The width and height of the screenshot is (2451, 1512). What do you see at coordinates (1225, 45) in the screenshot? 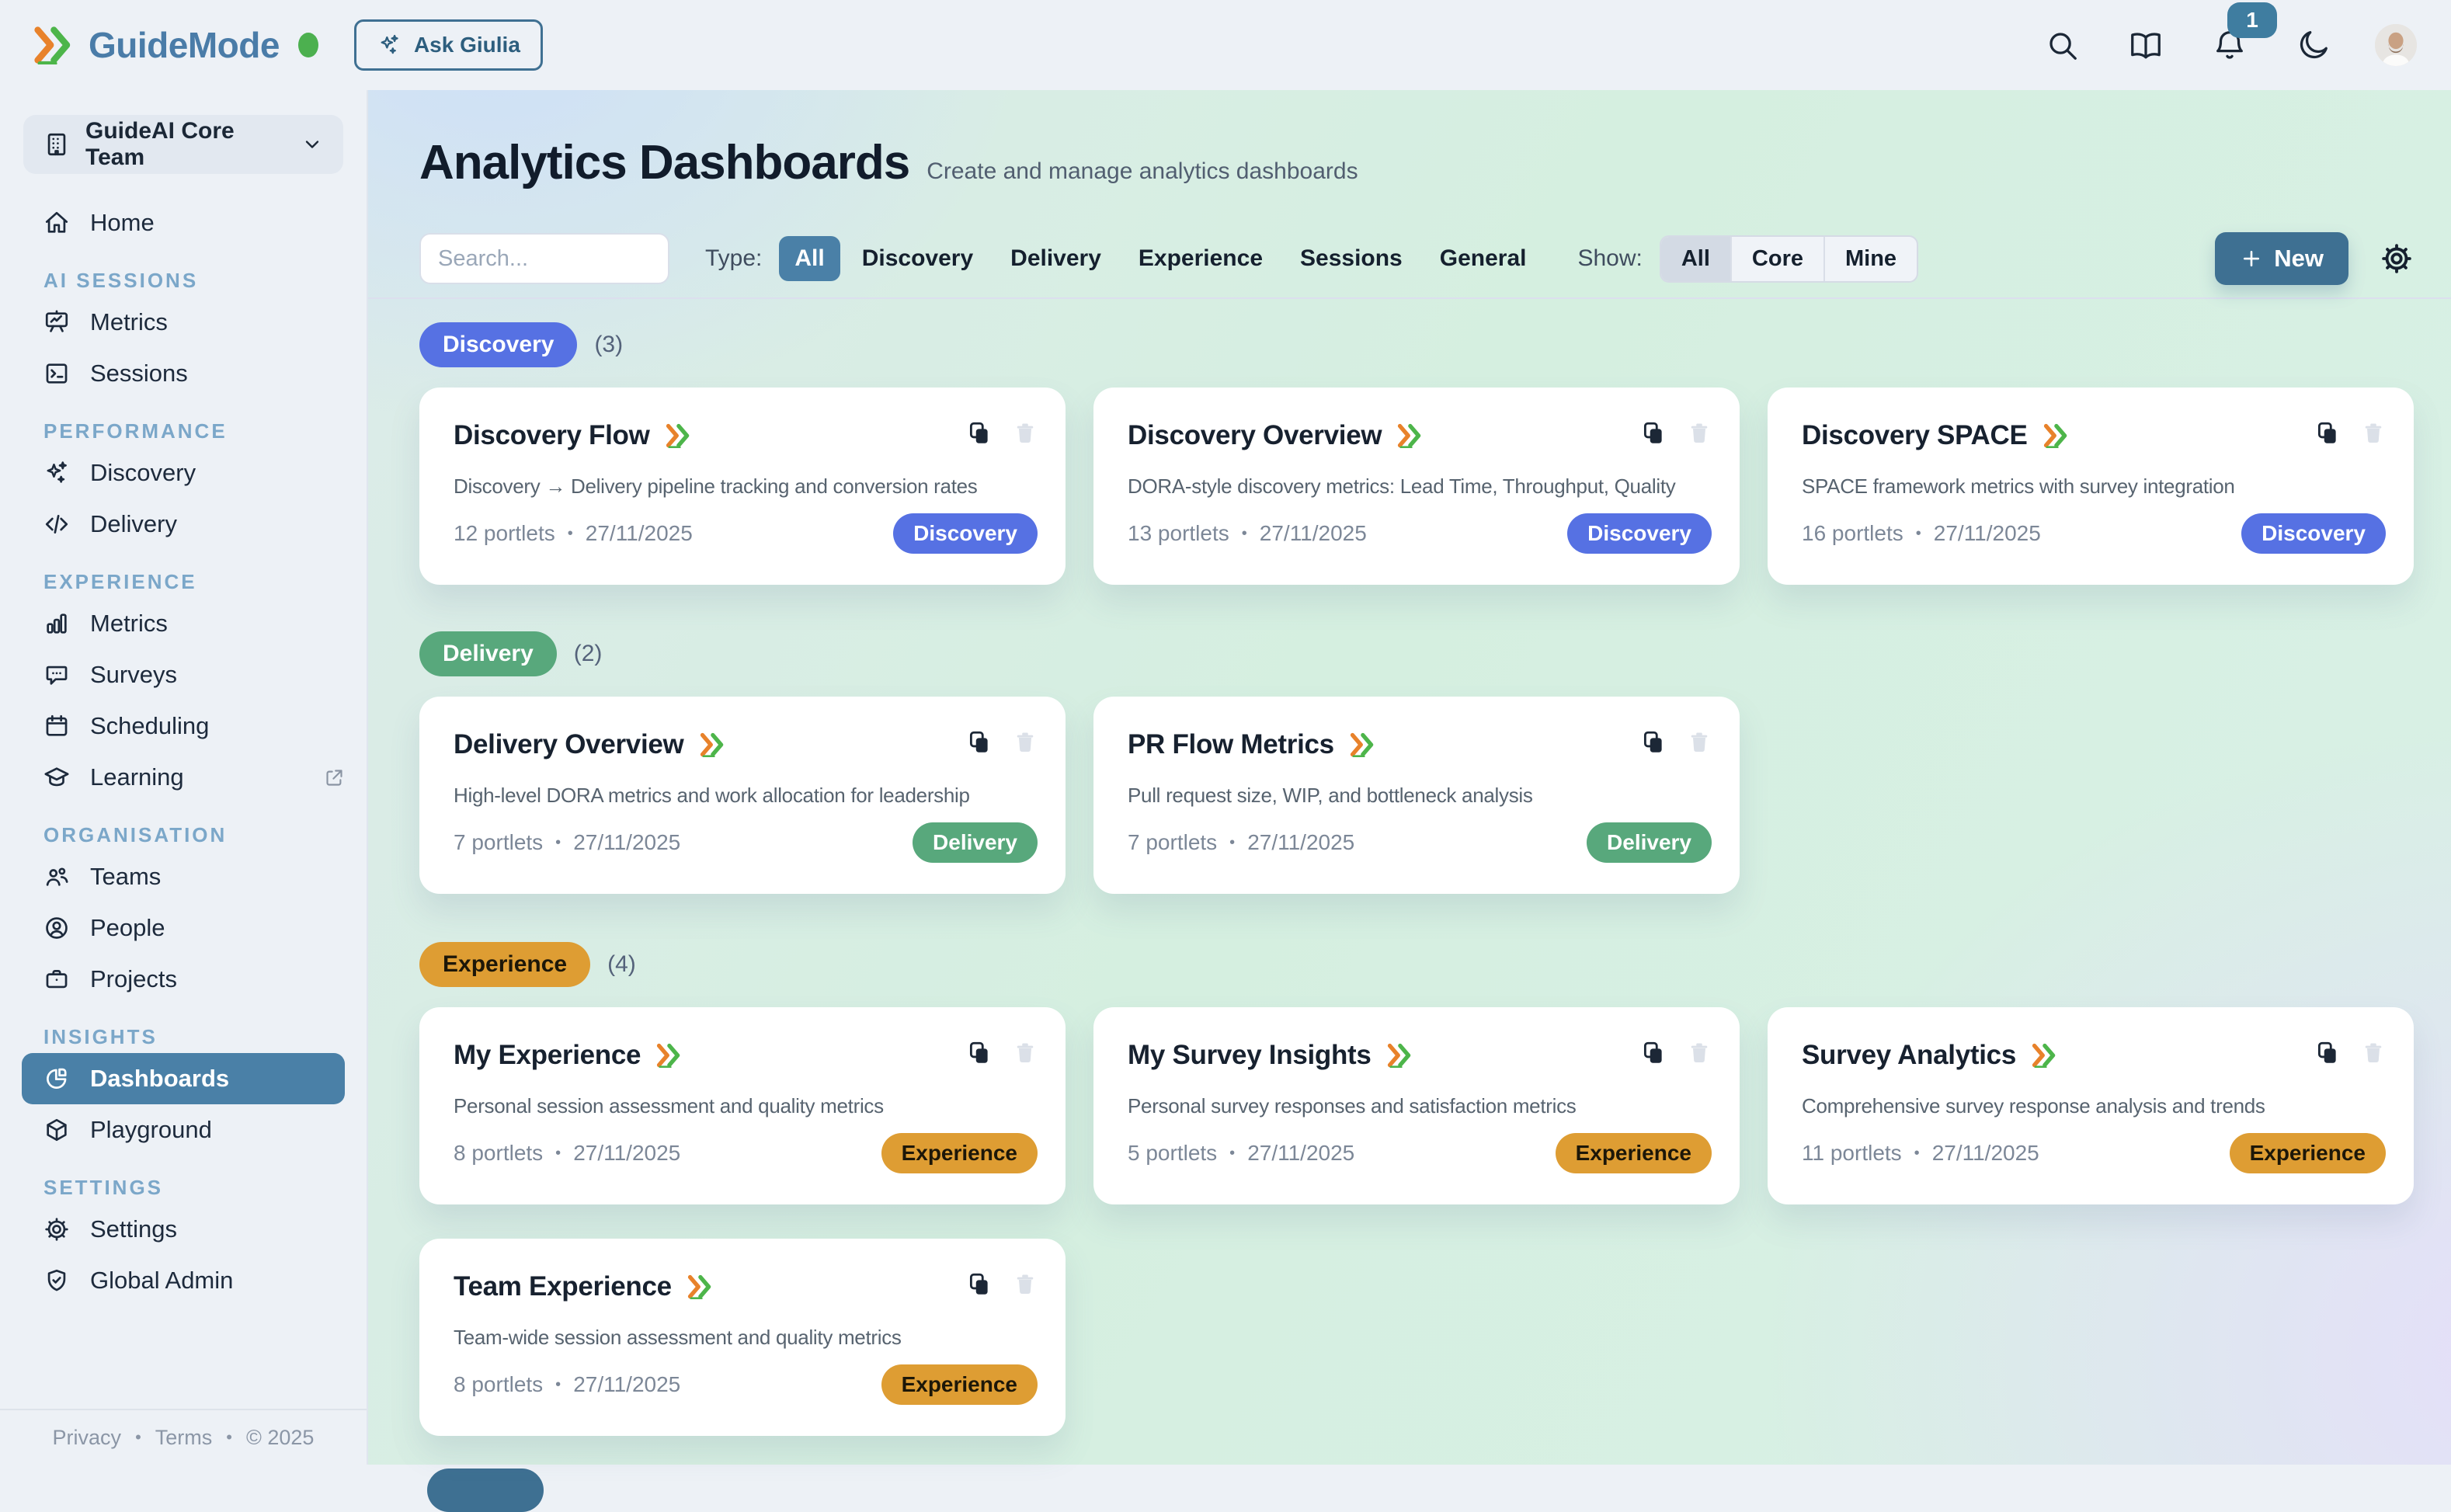
I see `app-header: GuideMode Ask Giulia 1` at bounding box center [1225, 45].